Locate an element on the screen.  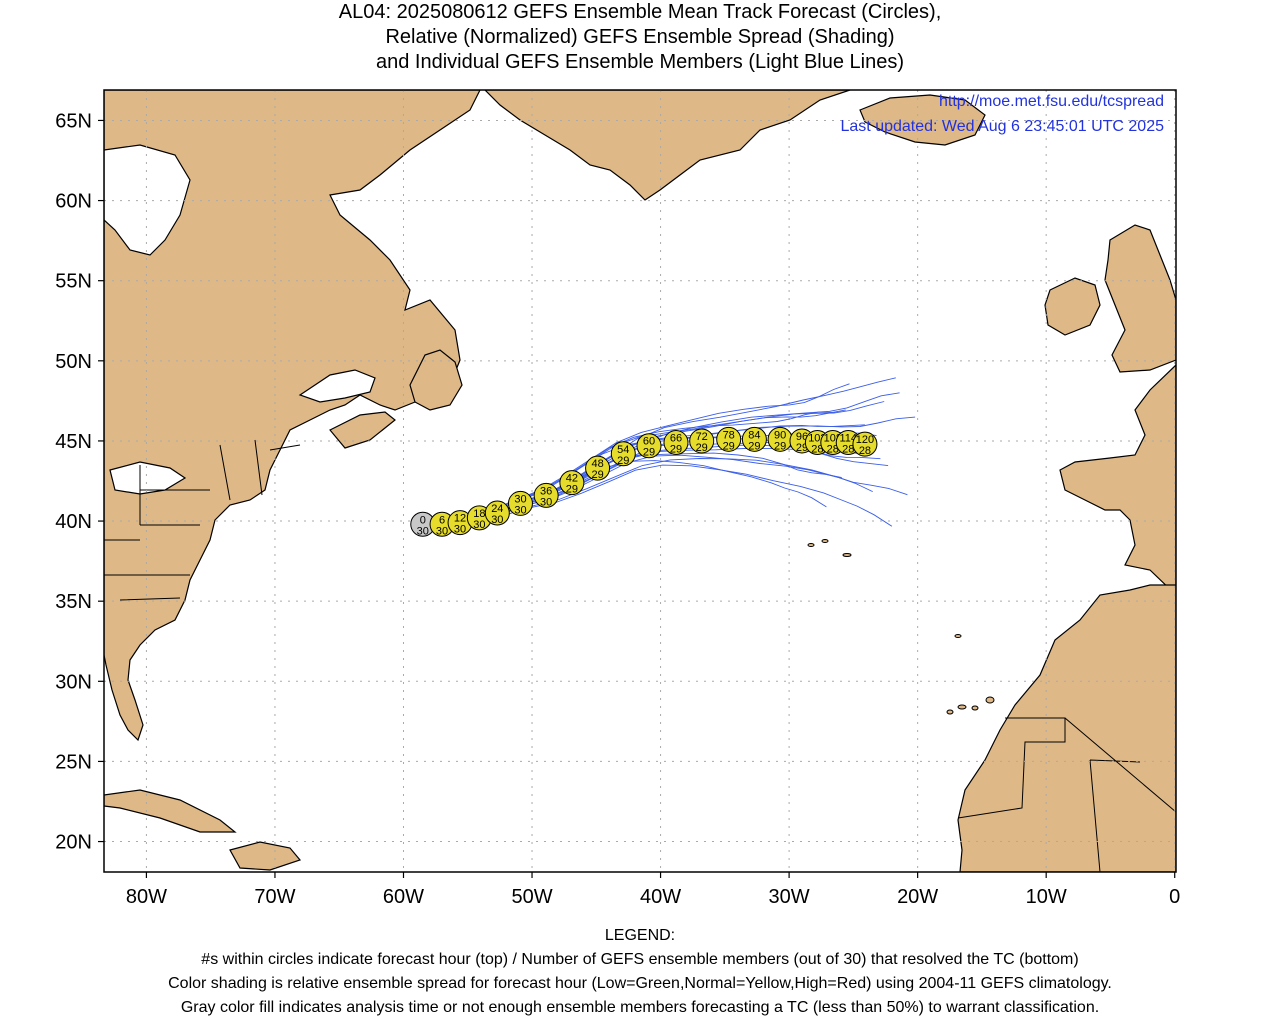
latitude-axis: 65N 60N 55N 50N 45N 40N 35N 30N 25N 20N is located at coordinates (79, 482).